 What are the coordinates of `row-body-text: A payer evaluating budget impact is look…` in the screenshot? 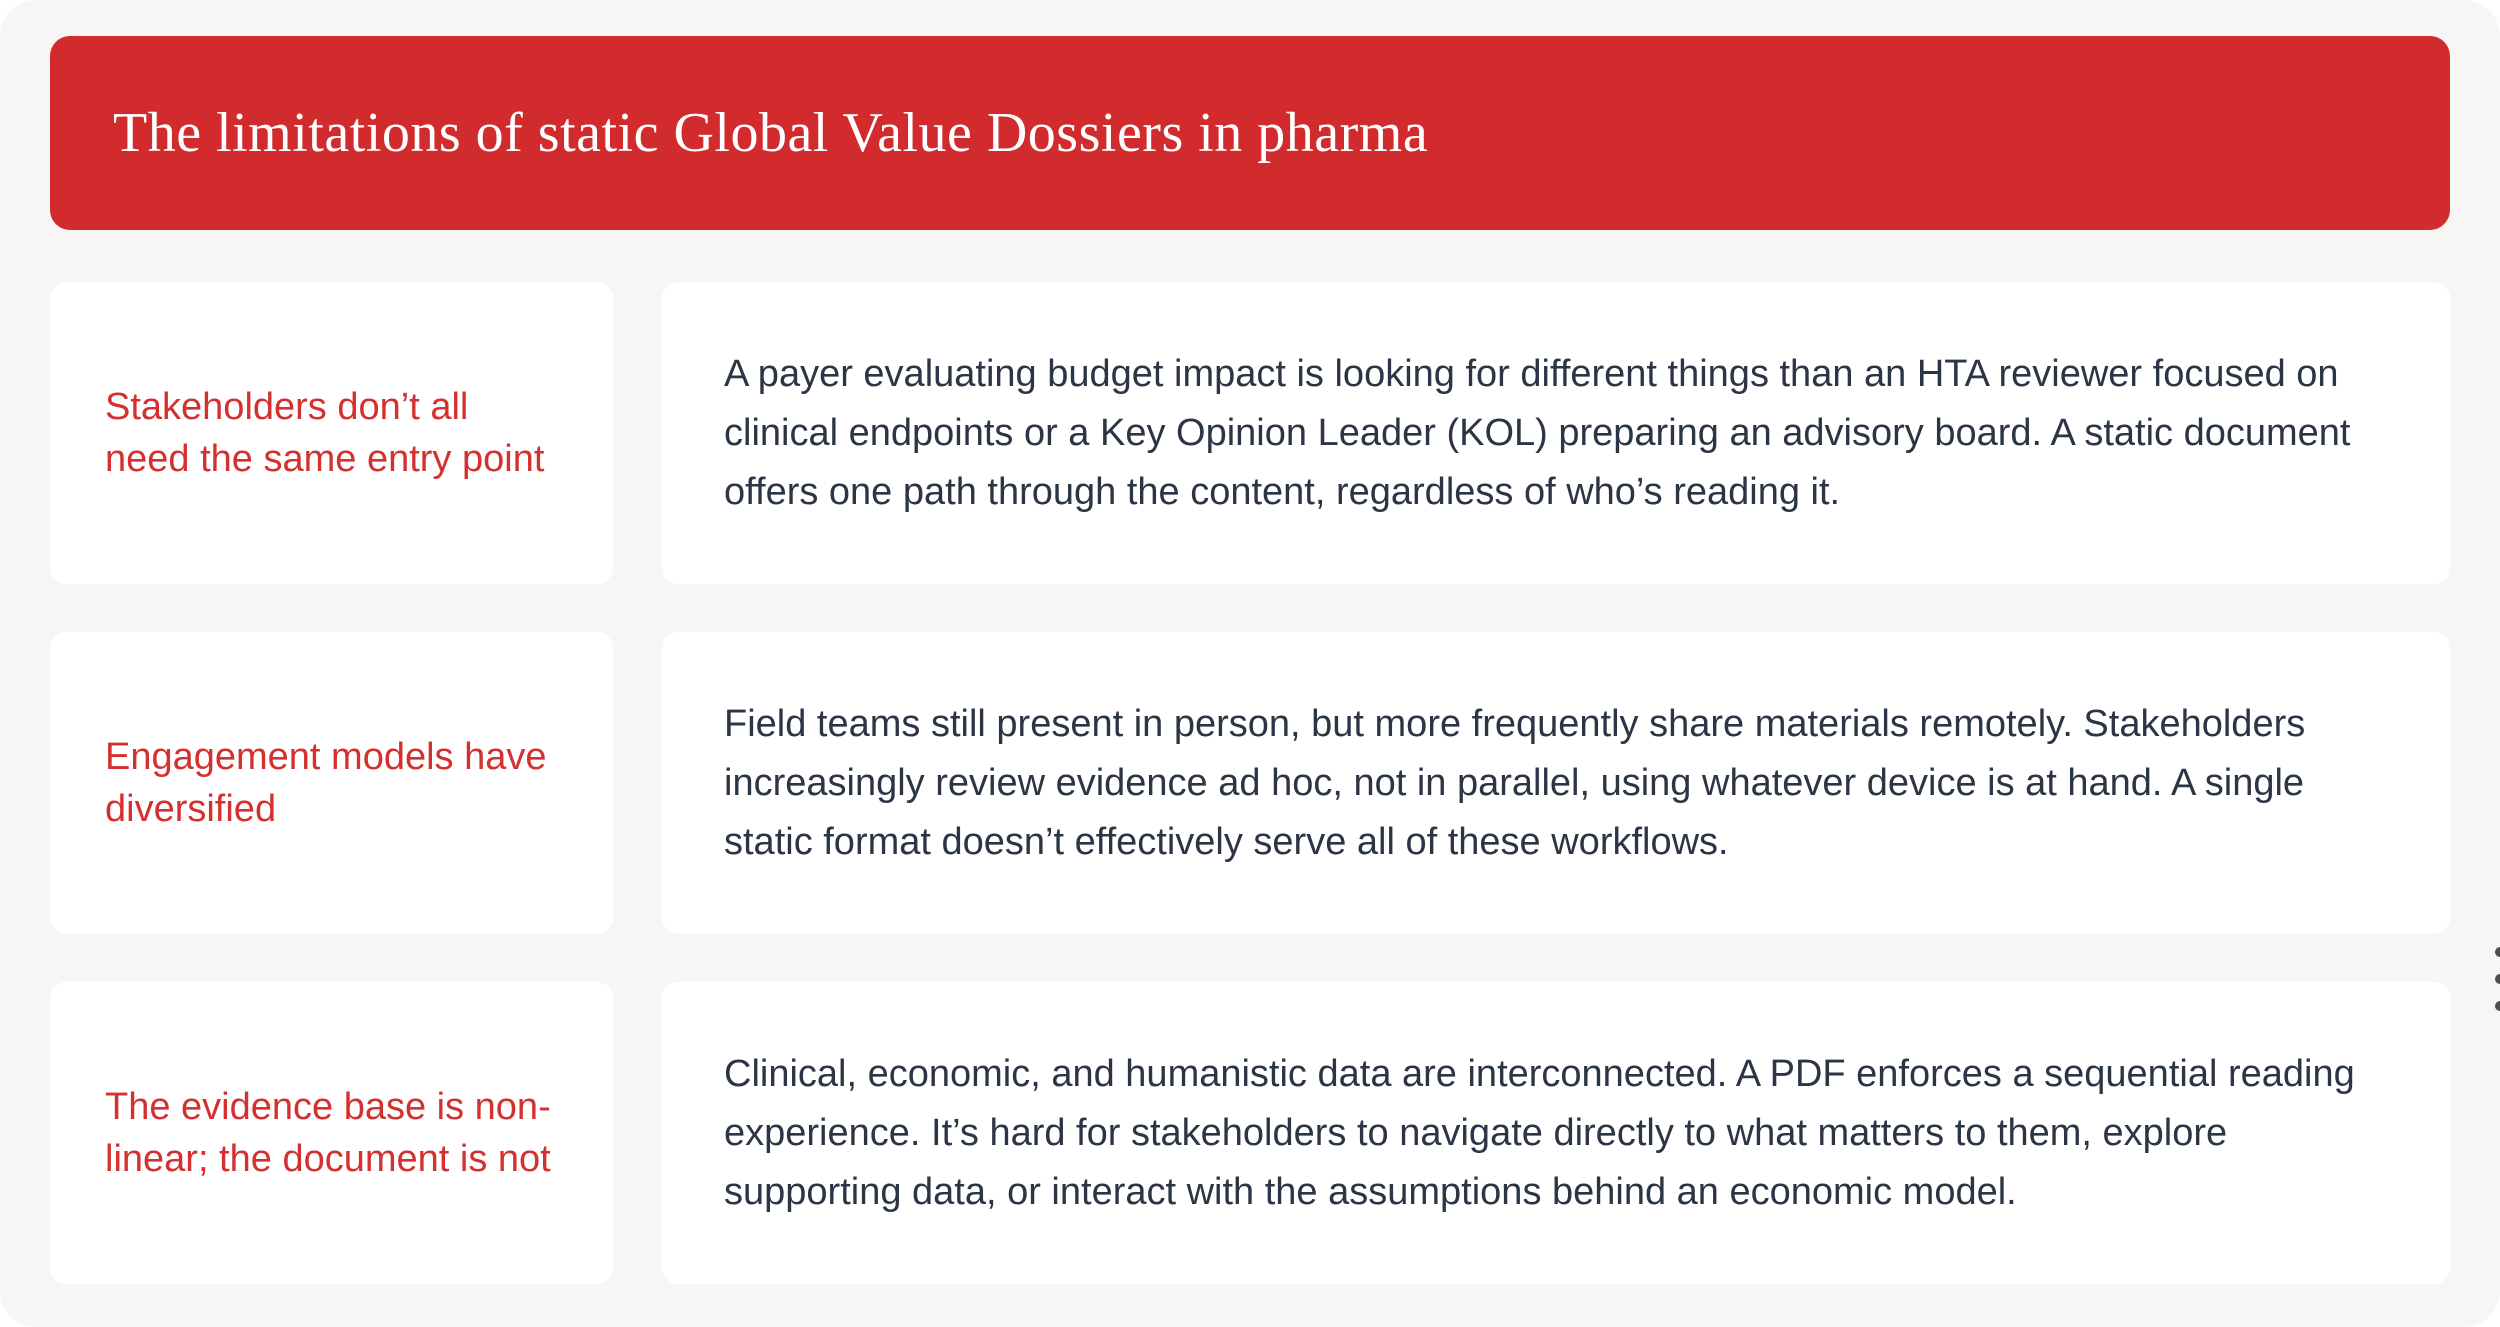 It's located at (1537, 432).